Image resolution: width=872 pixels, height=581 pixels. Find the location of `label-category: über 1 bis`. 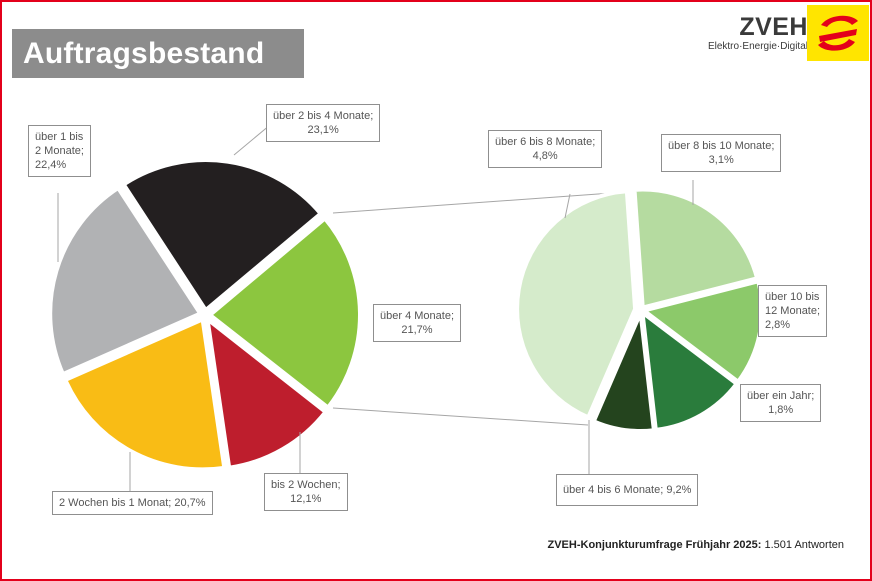

label-category: über 1 bis is located at coordinates (59, 137).